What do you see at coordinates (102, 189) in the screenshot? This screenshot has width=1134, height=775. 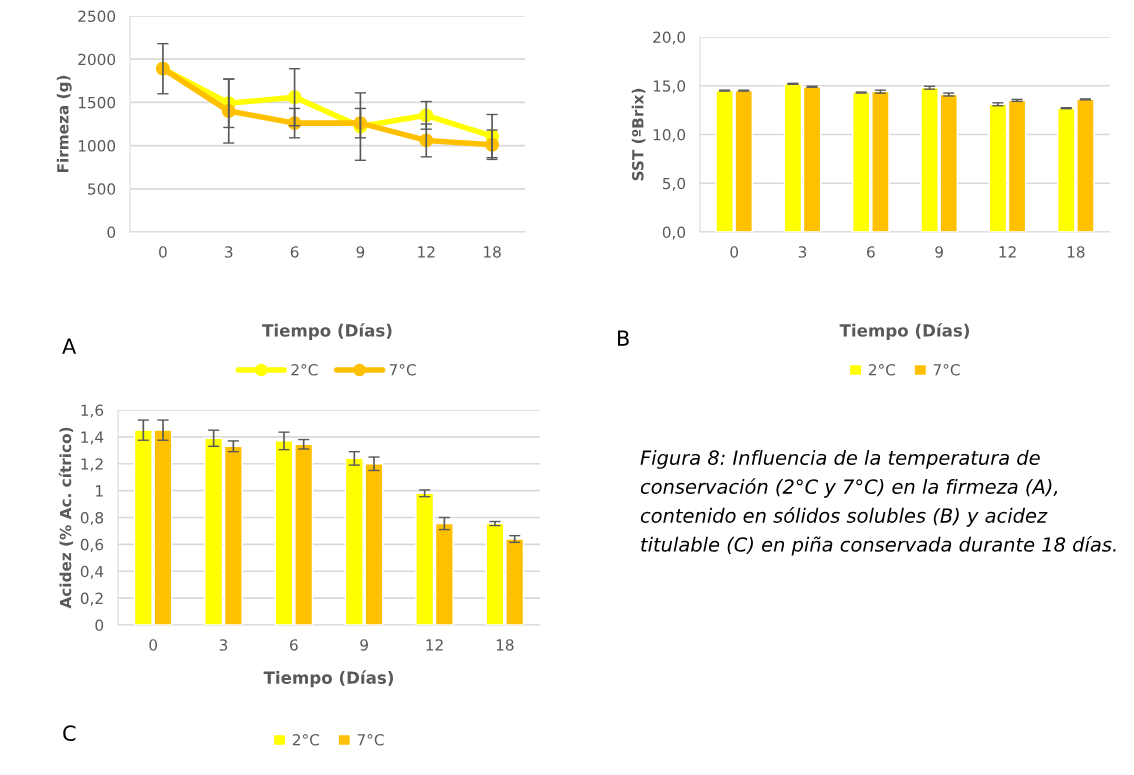 I see `y-tick-label: 500` at bounding box center [102, 189].